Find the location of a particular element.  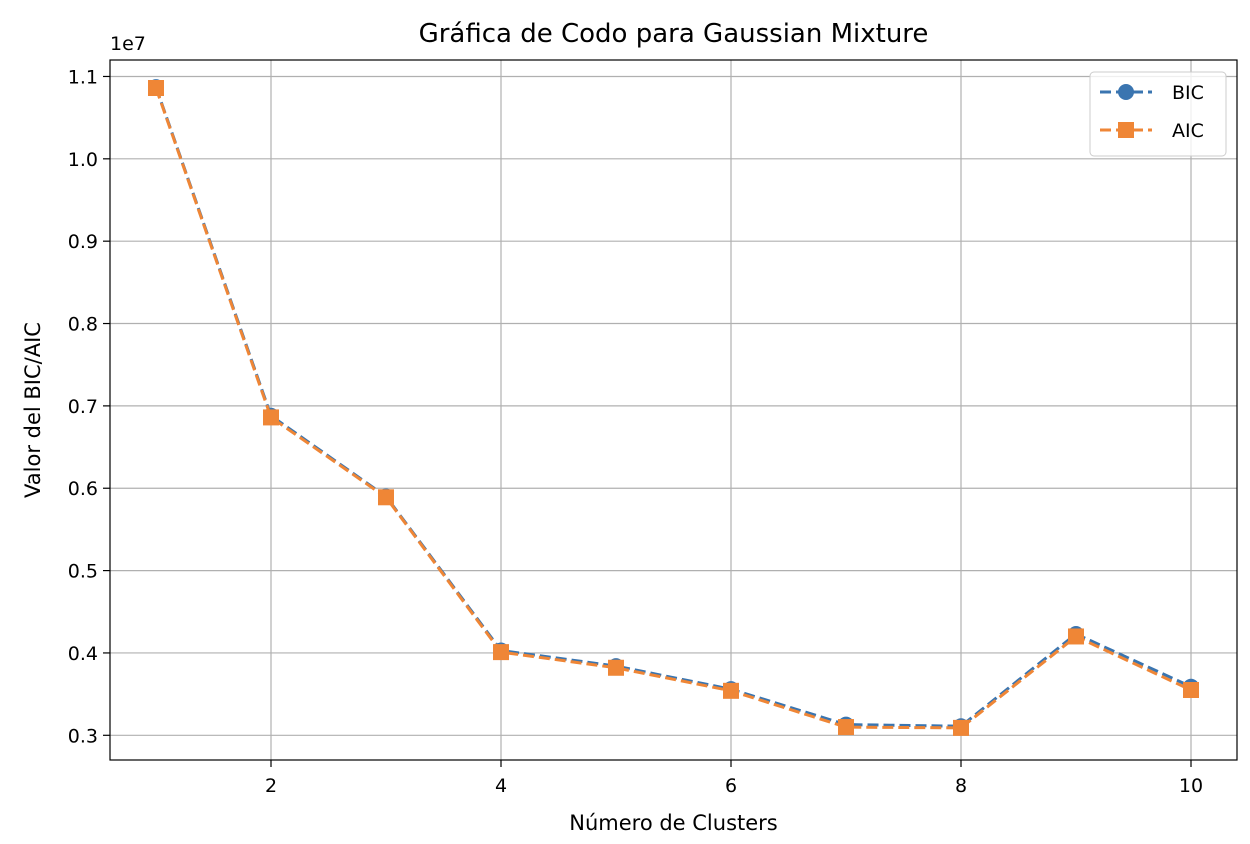

y-tick-label: 0.6 is located at coordinates (83, 489).